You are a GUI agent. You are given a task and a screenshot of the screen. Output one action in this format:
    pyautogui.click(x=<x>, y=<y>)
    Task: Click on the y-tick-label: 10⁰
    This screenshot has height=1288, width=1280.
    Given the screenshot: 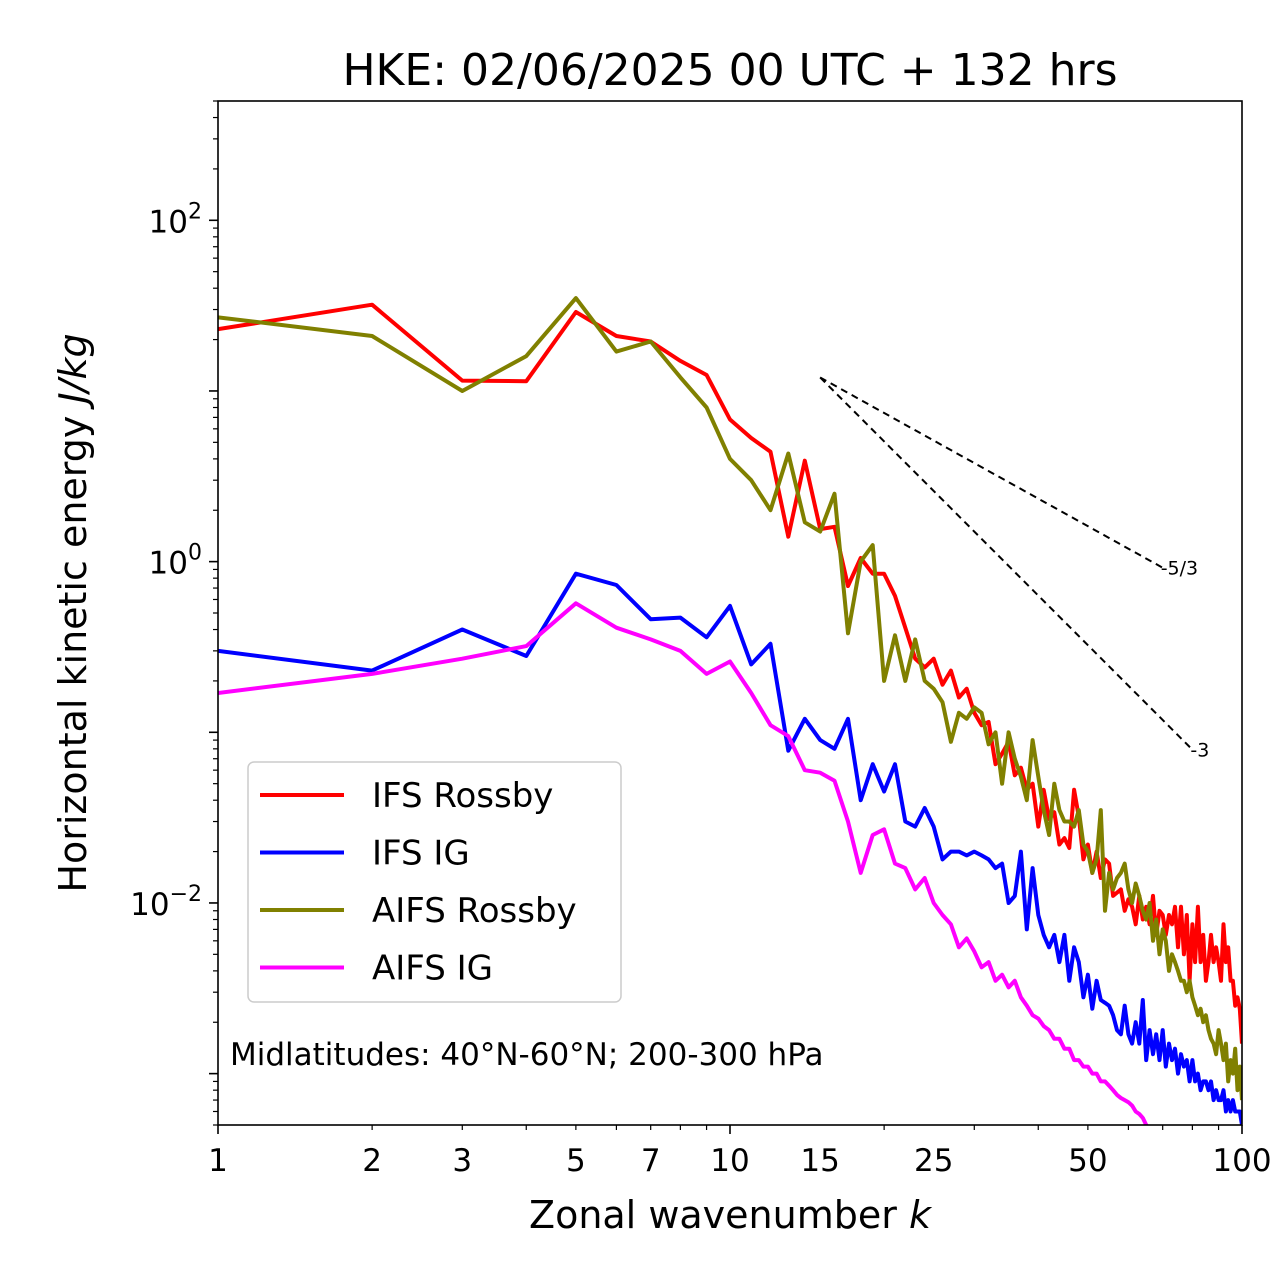 What is the action you would take?
    pyautogui.click(x=175, y=561)
    